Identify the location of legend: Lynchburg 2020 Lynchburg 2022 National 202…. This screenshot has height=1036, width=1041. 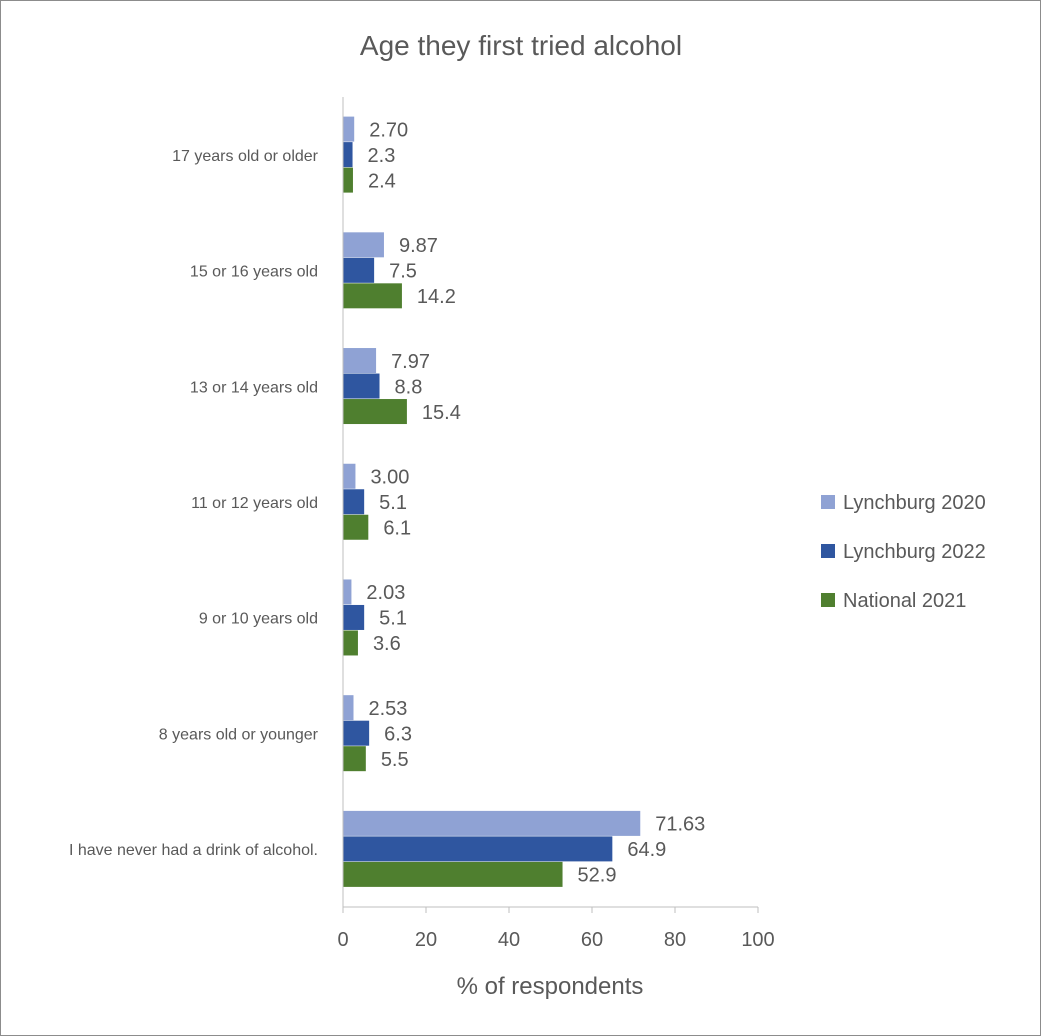
(903, 552).